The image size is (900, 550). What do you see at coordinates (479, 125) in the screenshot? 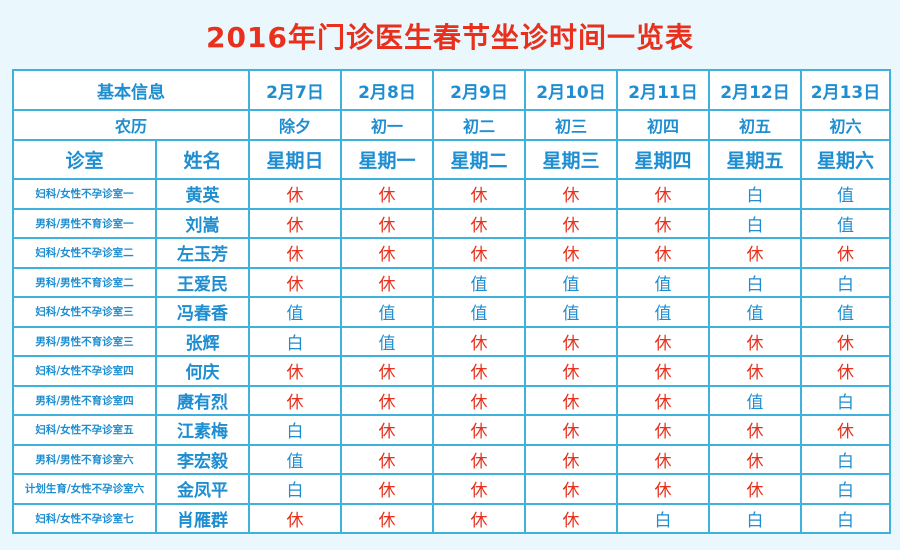
I see `lunar-day: 初二` at bounding box center [479, 125].